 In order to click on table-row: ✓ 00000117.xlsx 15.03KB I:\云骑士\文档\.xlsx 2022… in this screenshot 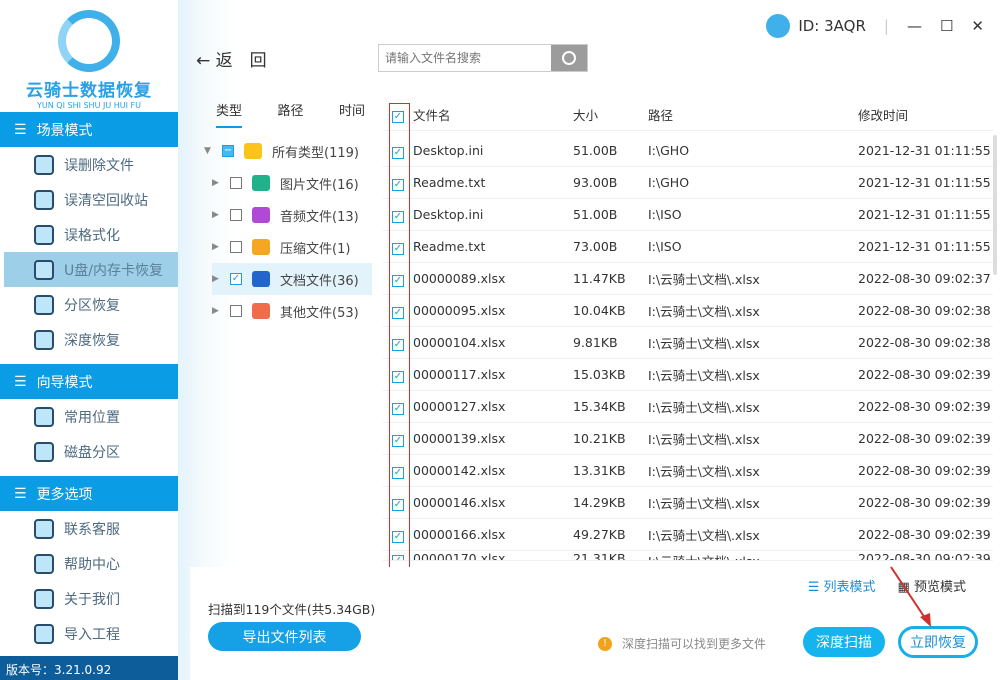, I will do `click(688, 375)`.